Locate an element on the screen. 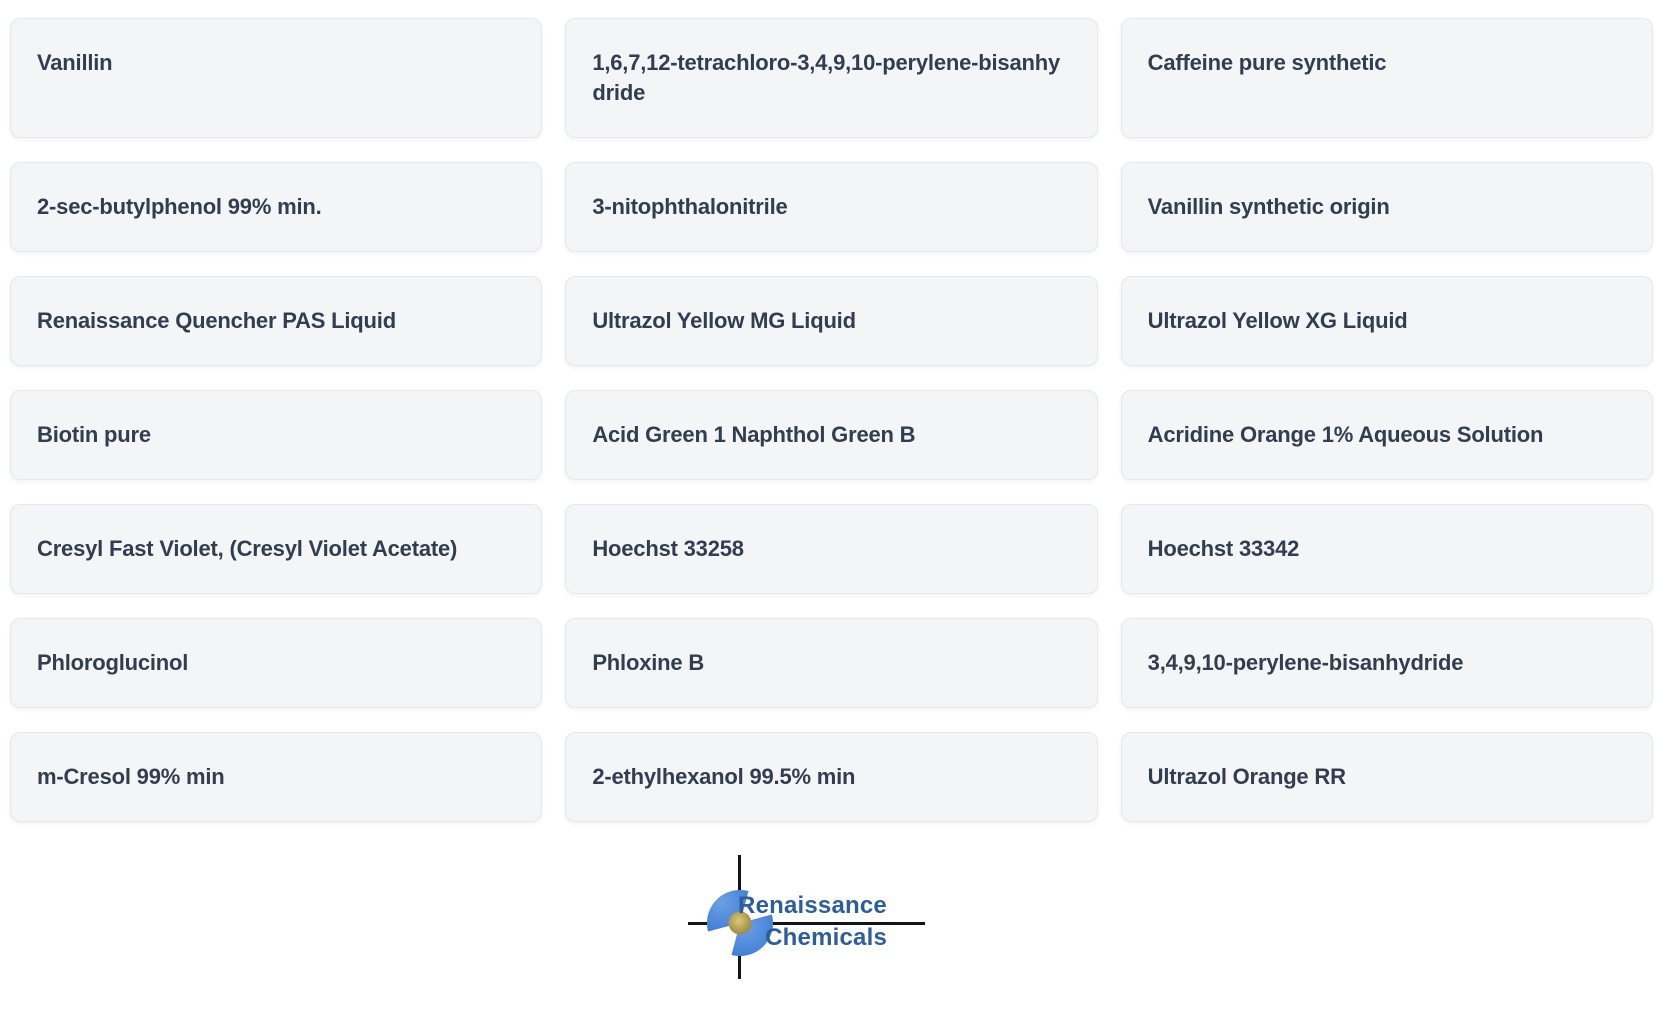 The width and height of the screenshot is (1668, 1013). product-card-label: 2-ethylhexanol 99.5% min is located at coordinates (724, 776).